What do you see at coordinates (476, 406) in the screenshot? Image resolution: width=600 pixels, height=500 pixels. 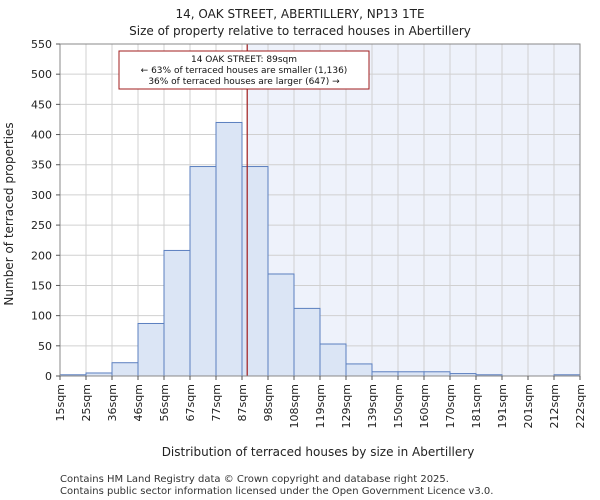 I see `x-tick-label-16: 181sqm` at bounding box center [476, 406].